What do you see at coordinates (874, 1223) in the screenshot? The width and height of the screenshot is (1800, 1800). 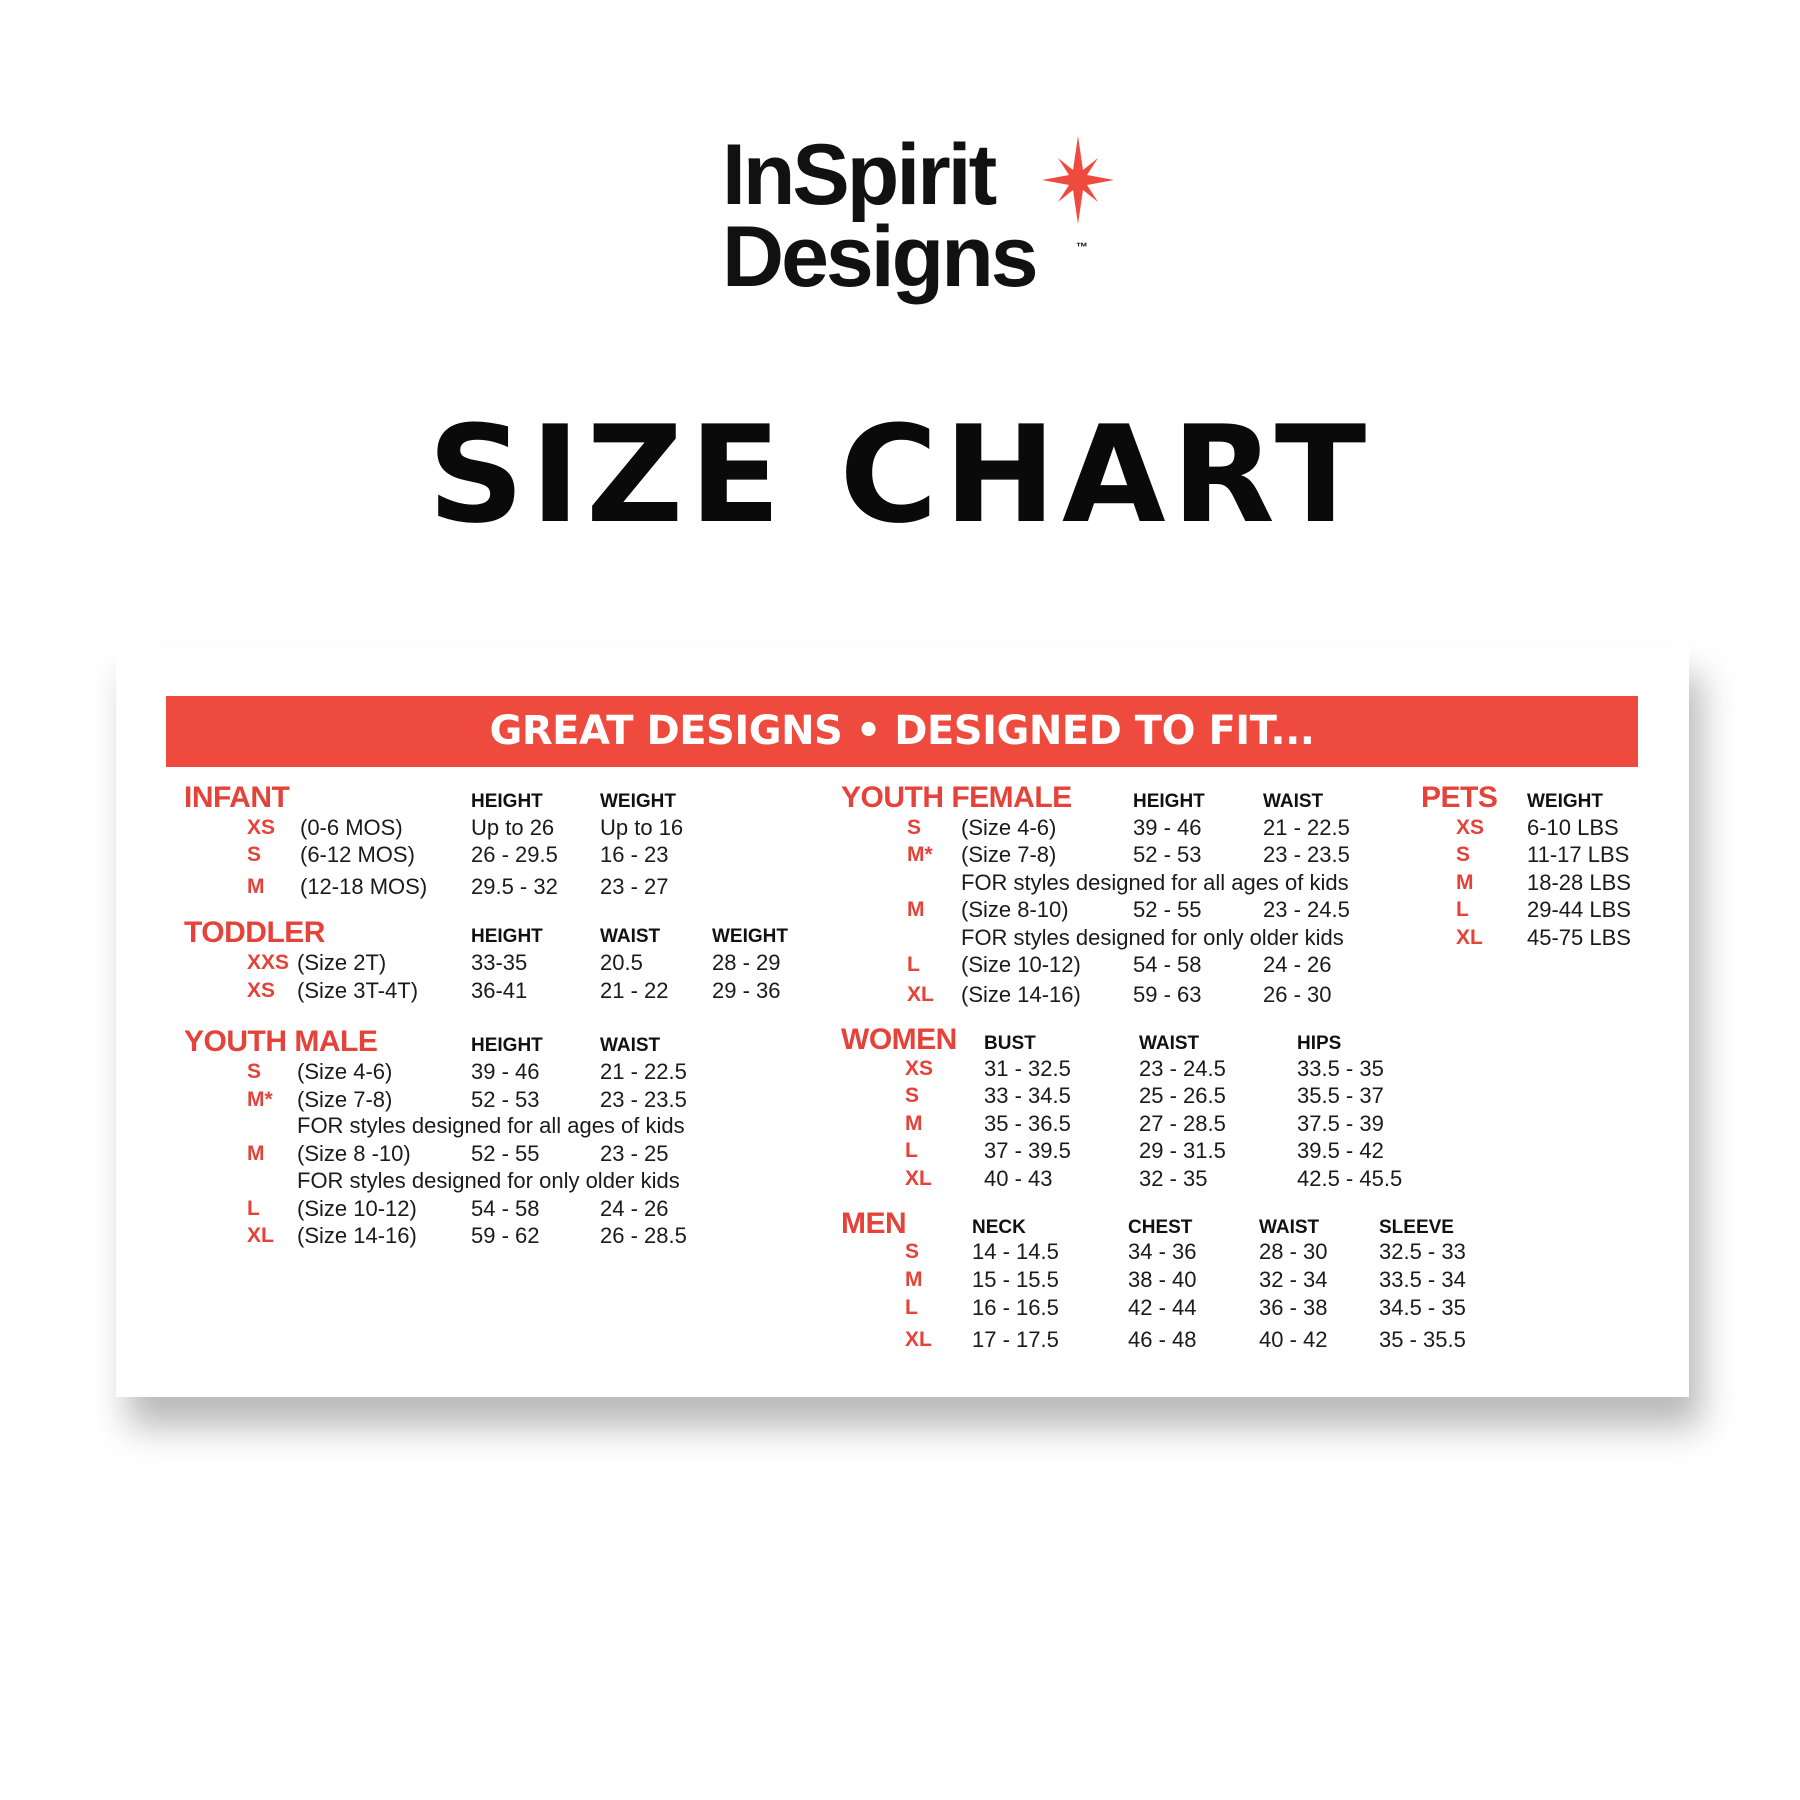 I see `men-title: MEN` at bounding box center [874, 1223].